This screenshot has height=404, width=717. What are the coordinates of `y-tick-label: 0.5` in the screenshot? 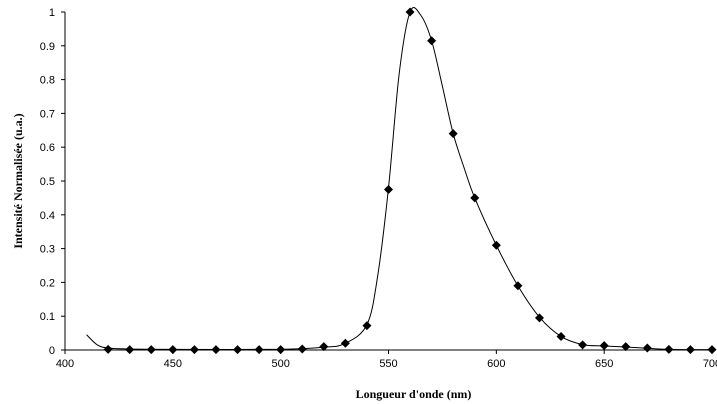 It's located at (47, 182).